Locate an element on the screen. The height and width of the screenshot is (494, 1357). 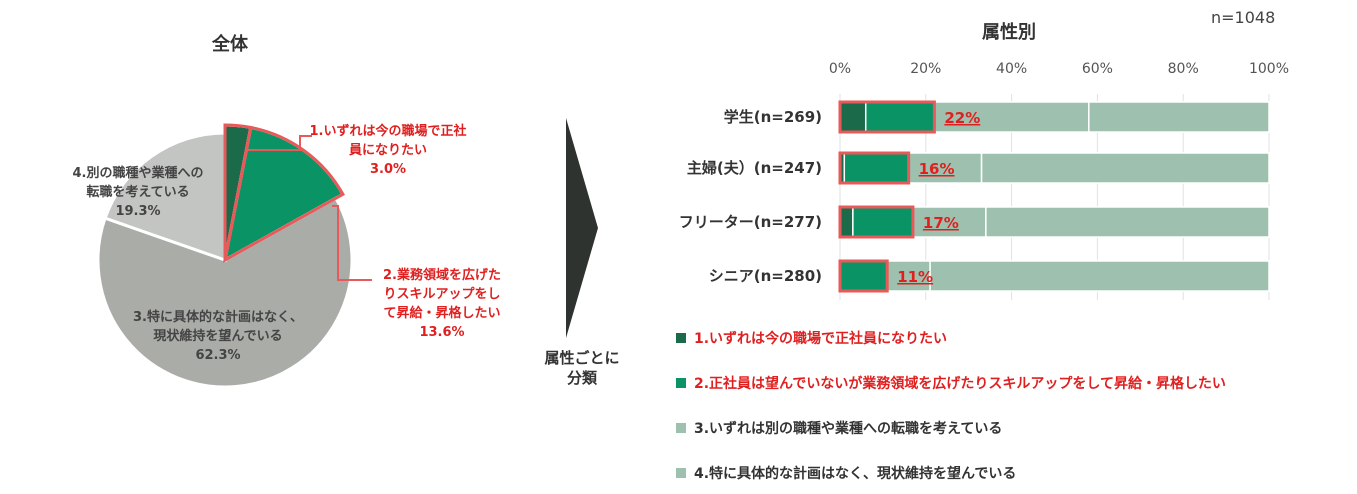
pie-label-line: 1.いずれは今の職場で正社 is located at coordinates (388, 131).